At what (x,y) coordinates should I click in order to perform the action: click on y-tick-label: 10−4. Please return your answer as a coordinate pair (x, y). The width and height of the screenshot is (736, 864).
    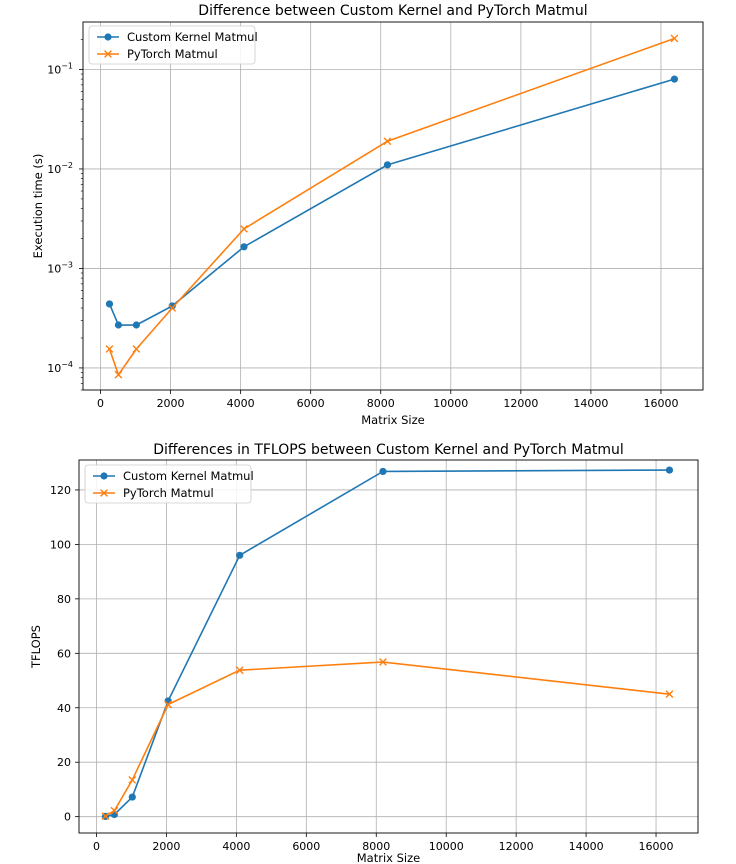
    Looking at the image, I should click on (60, 367).